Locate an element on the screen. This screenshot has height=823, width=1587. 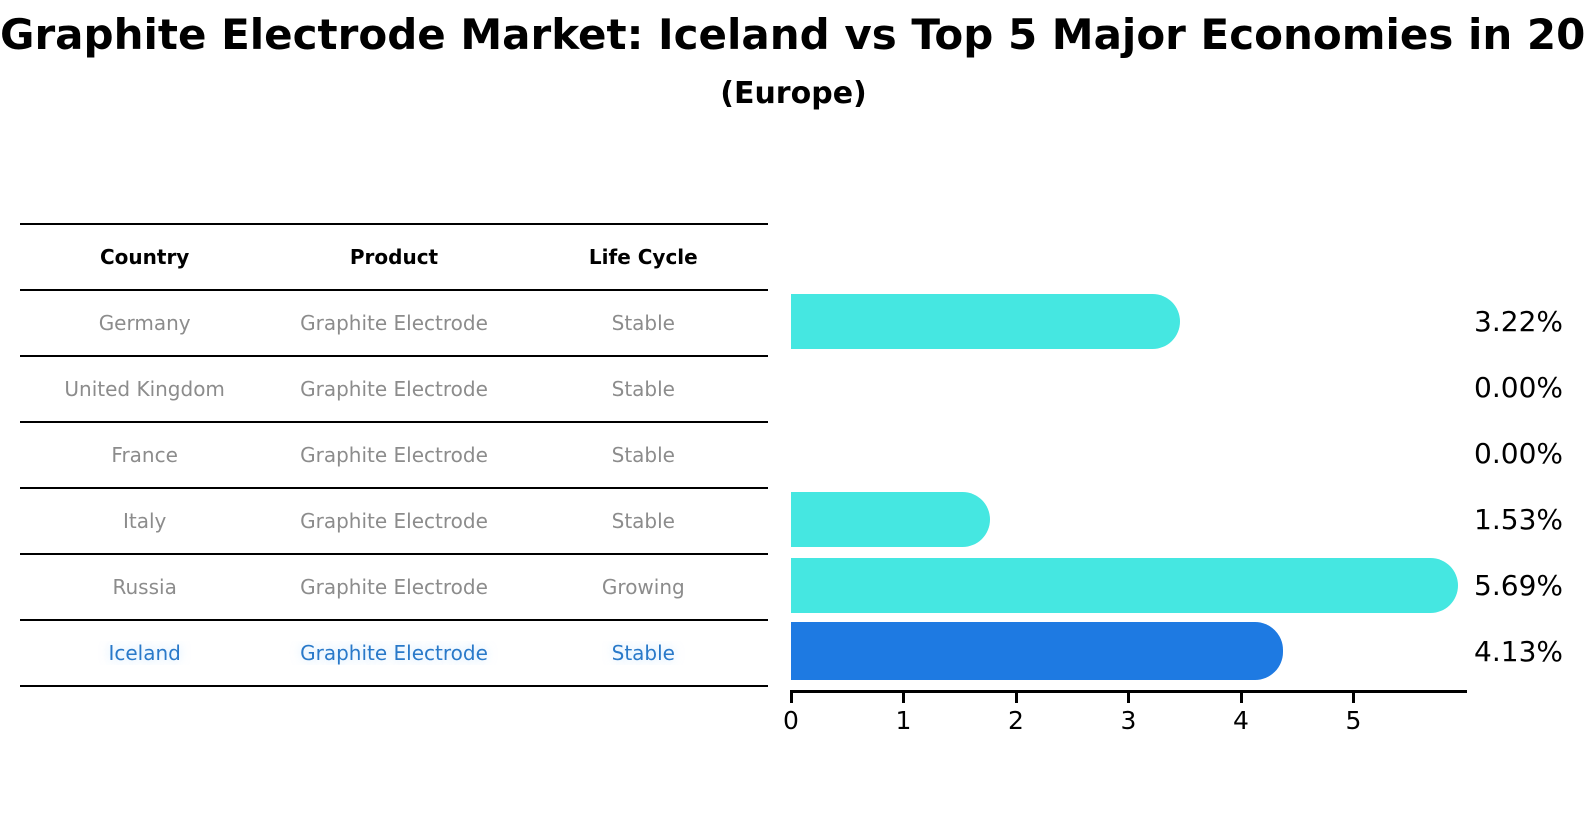
country-cell: Germany is located at coordinates (144, 323).